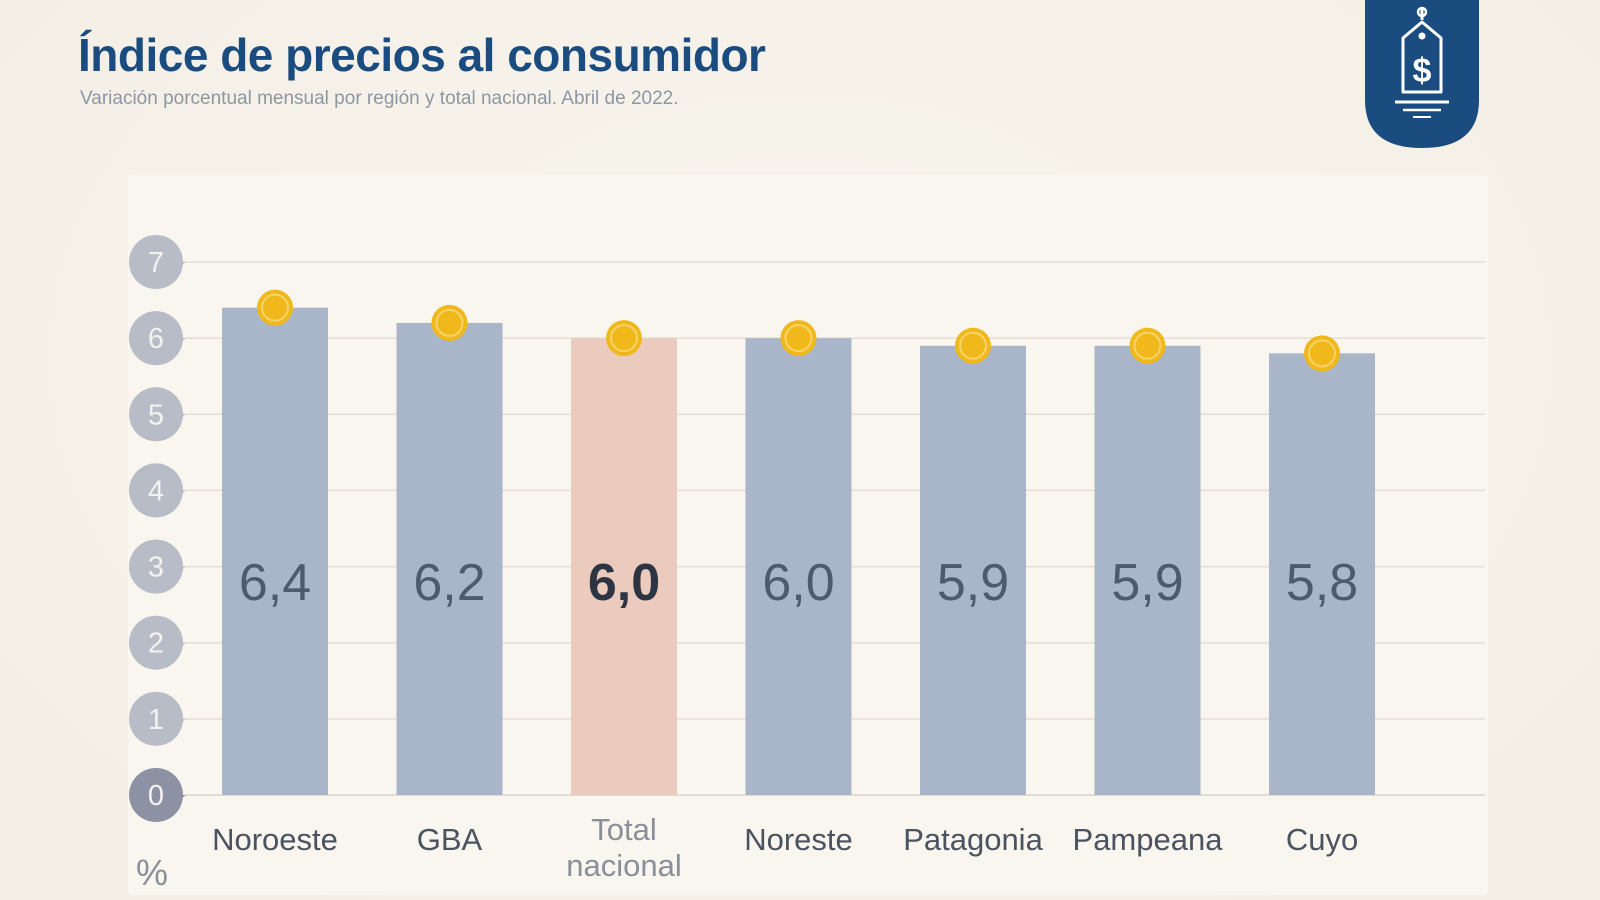  I want to click on y-axis-unit-label: %, so click(152, 872).